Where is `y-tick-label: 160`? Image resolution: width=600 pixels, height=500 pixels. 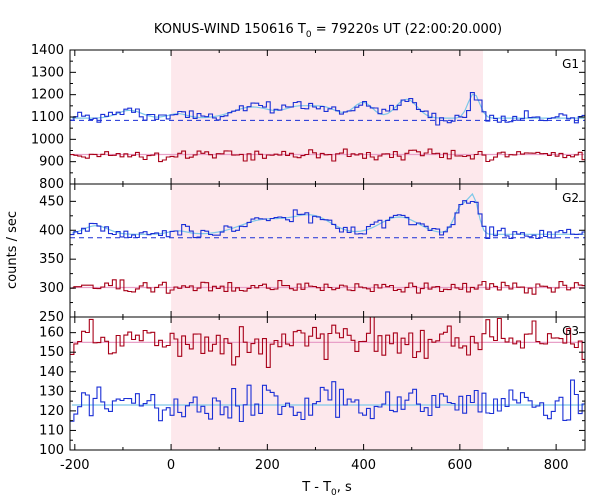
y-tick-label: 160 is located at coordinates (51, 333).